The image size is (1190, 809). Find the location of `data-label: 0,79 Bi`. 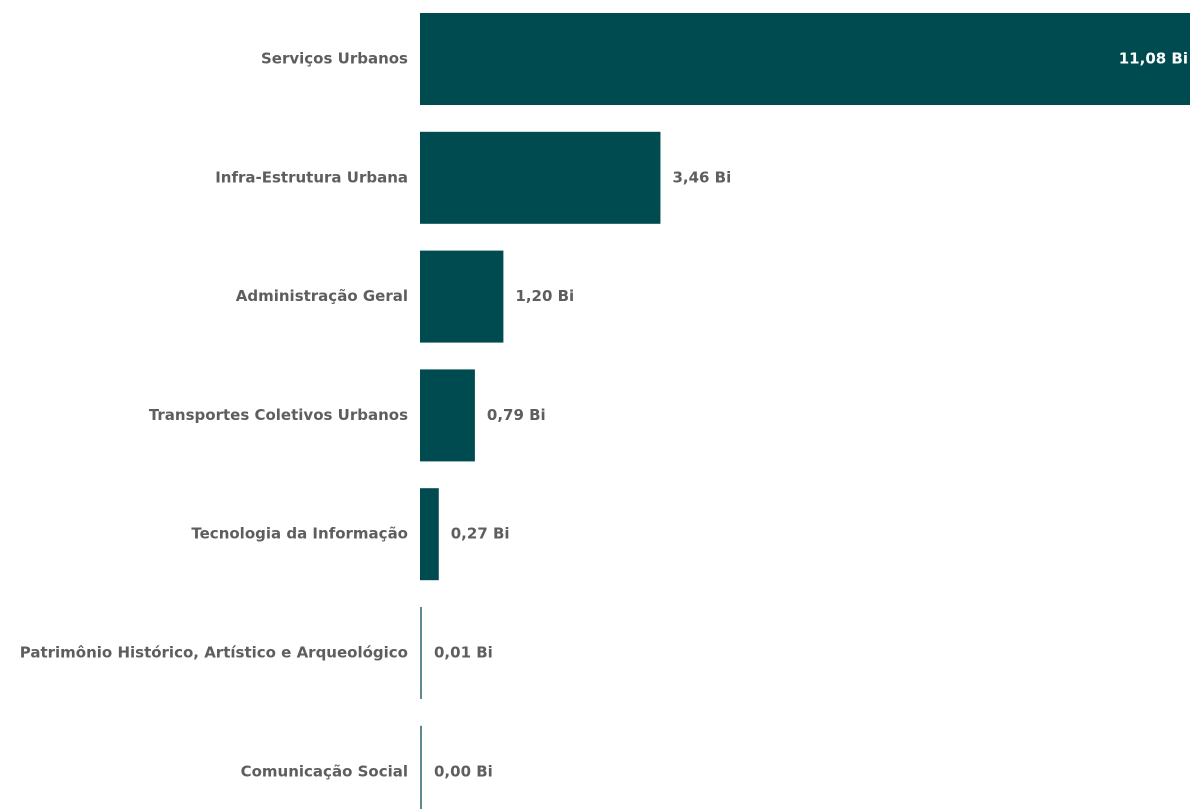

data-label: 0,79 Bi is located at coordinates (516, 415).